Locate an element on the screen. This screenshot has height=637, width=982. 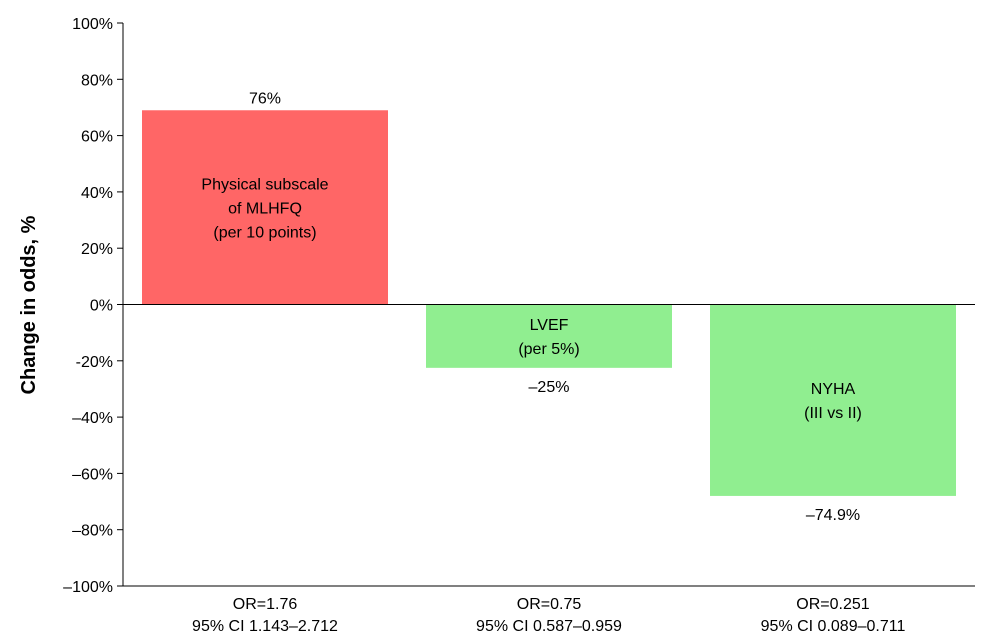
bar-inner-label: of MLHFQ is located at coordinates (265, 208).